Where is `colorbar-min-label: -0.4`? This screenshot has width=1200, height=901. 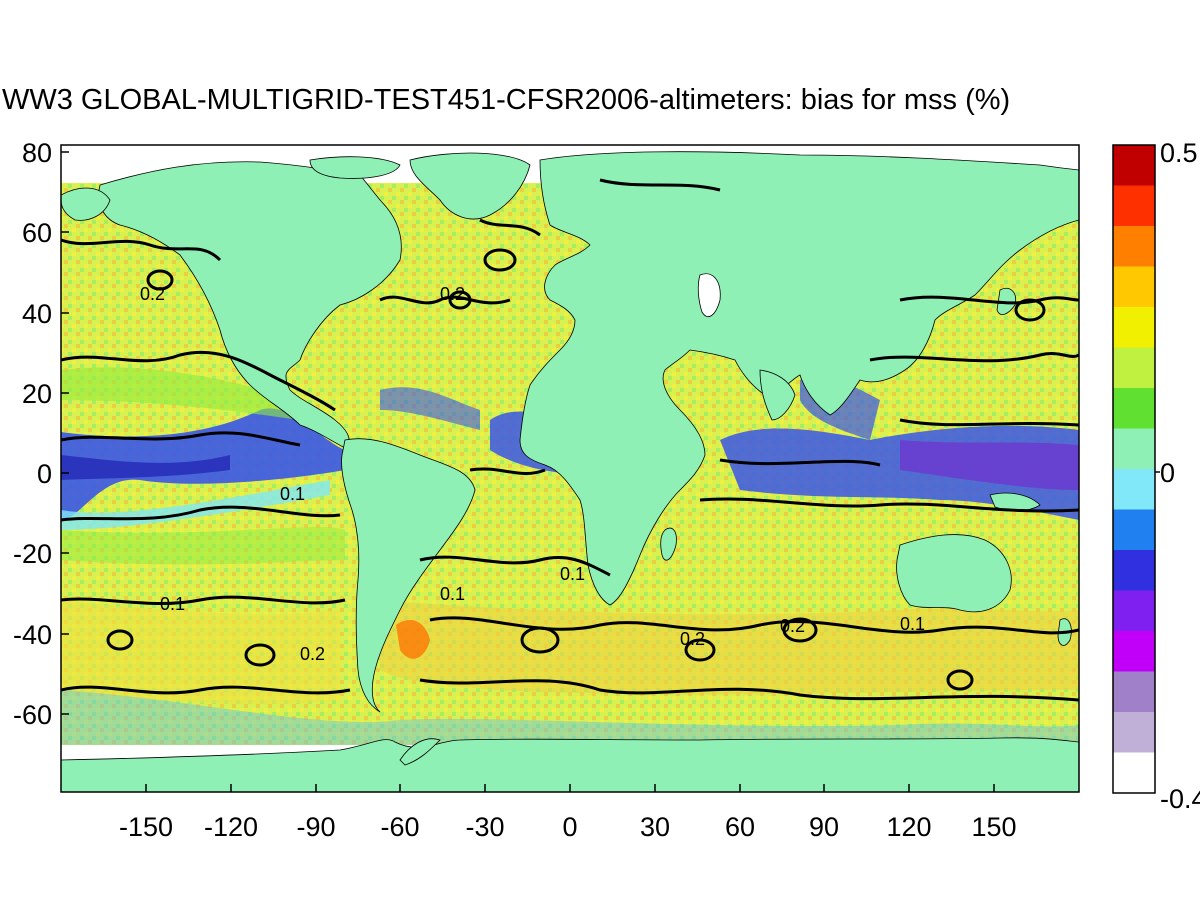 colorbar-min-label: -0.4 is located at coordinates (1180, 799).